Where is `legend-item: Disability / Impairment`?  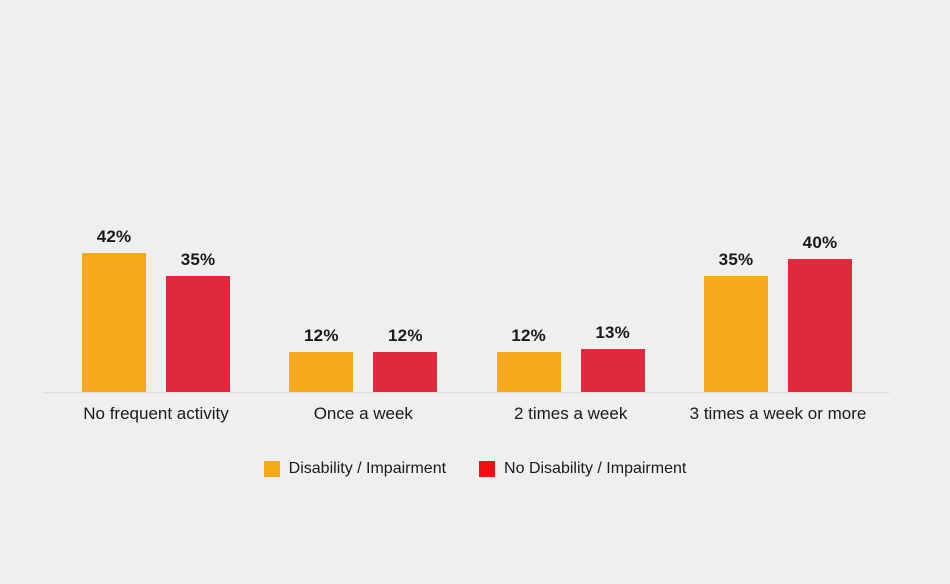 legend-item: Disability / Impairment is located at coordinates (355, 469).